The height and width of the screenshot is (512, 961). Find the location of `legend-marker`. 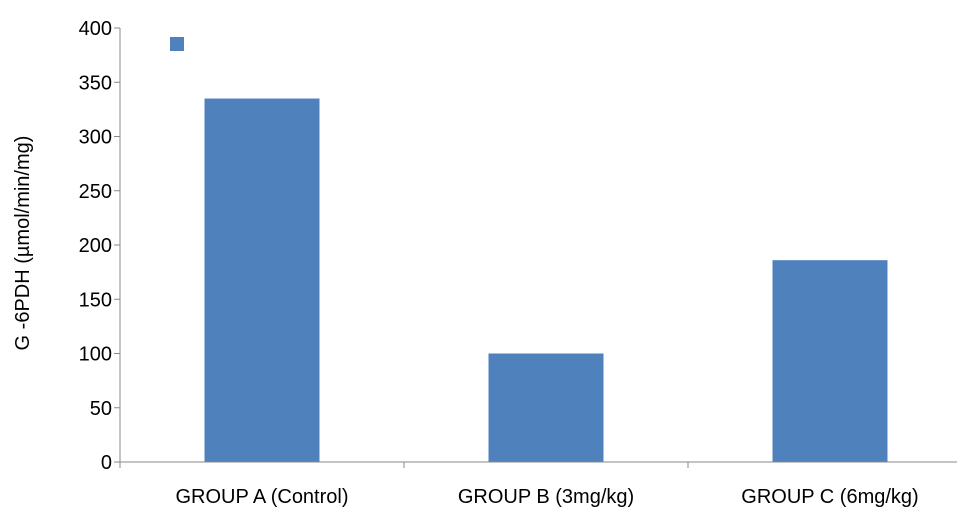

legend-marker is located at coordinates (177, 44).